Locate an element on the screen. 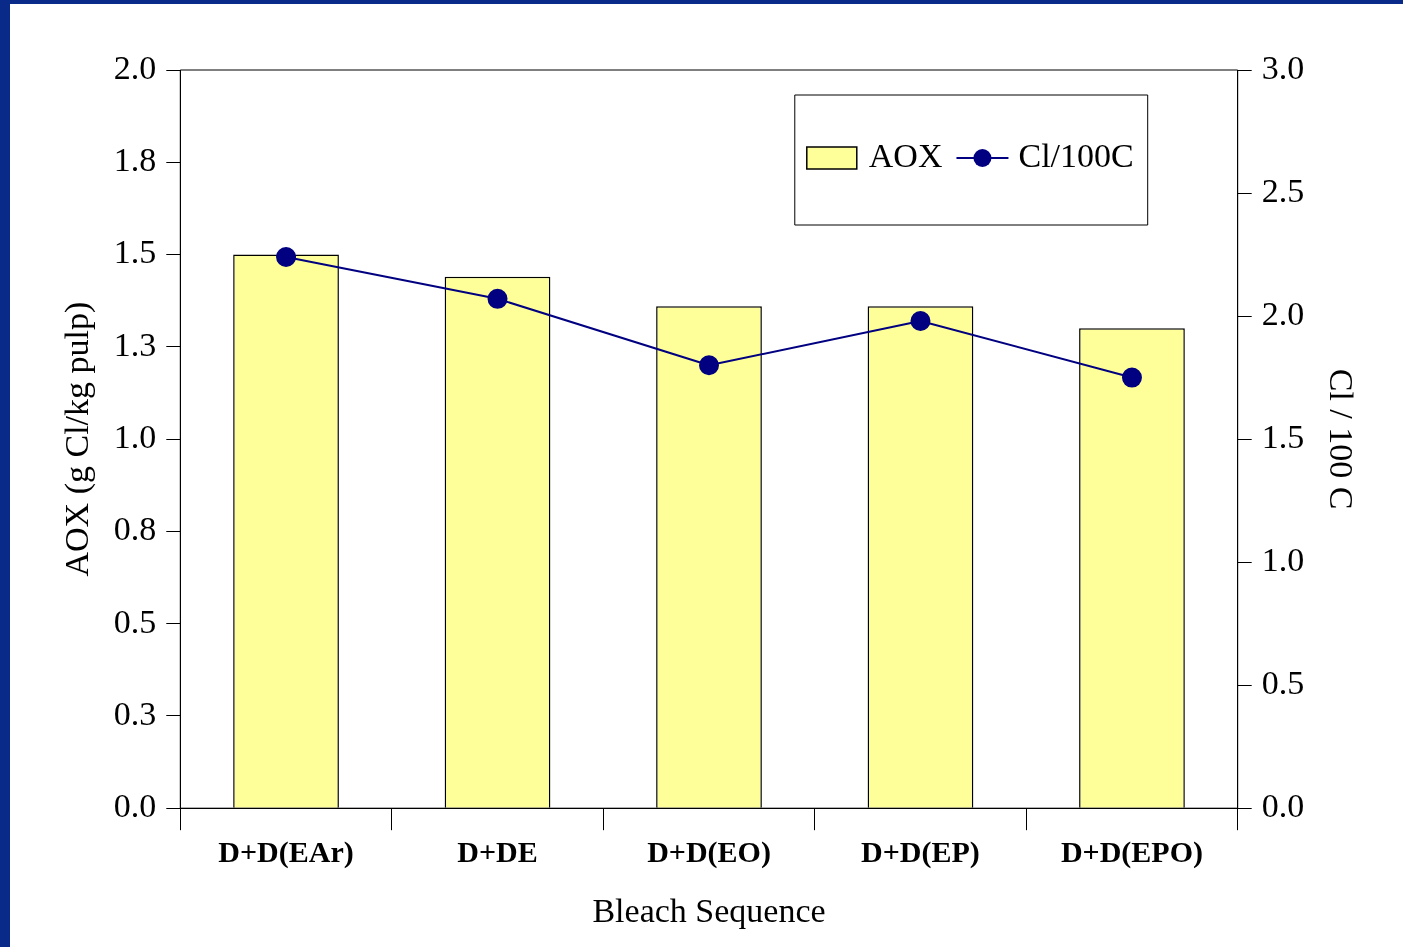  y2-tick-label: 2.0 is located at coordinates (1283, 313).